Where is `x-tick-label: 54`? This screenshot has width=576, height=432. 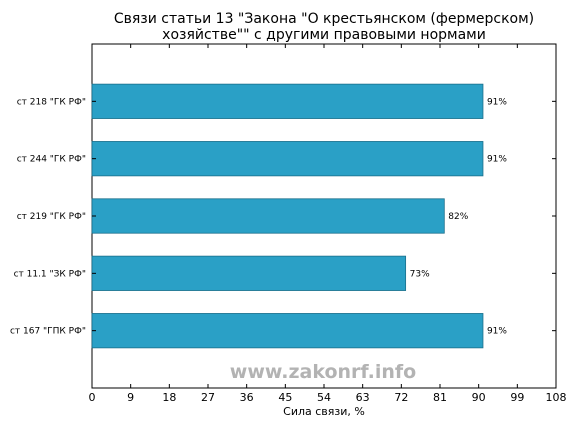
x-tick-label: 54 is located at coordinates (324, 397).